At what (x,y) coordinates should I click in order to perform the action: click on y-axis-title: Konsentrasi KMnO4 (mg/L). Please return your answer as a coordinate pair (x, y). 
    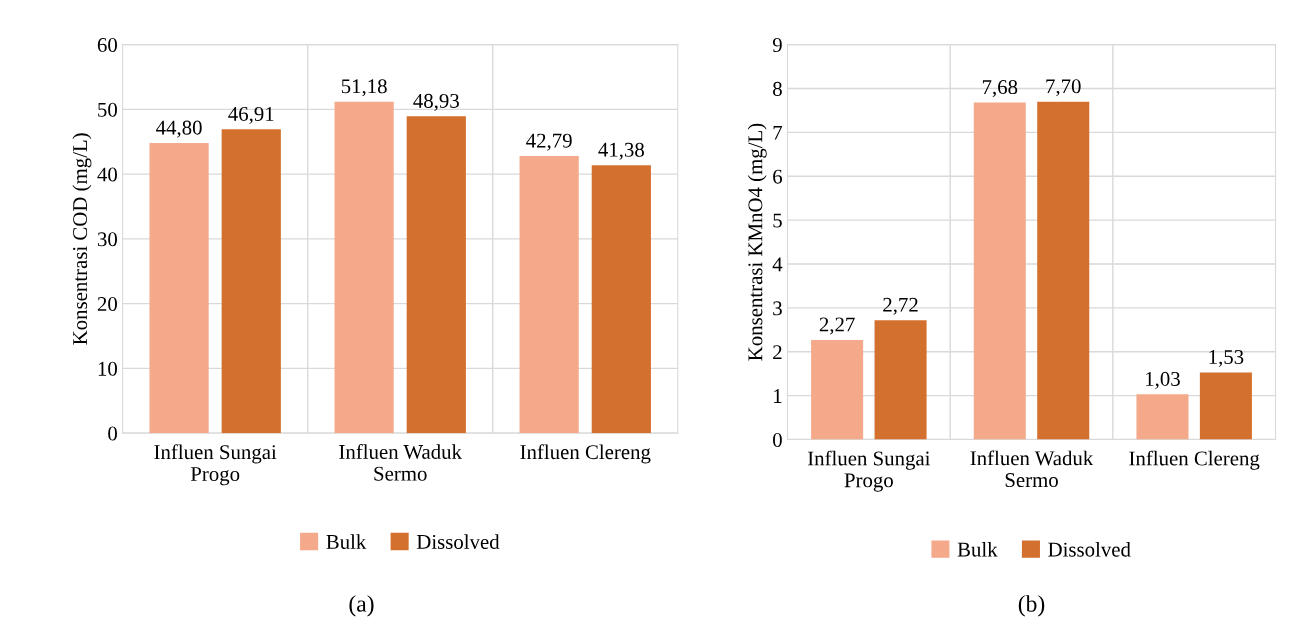
    Looking at the image, I should click on (757, 242).